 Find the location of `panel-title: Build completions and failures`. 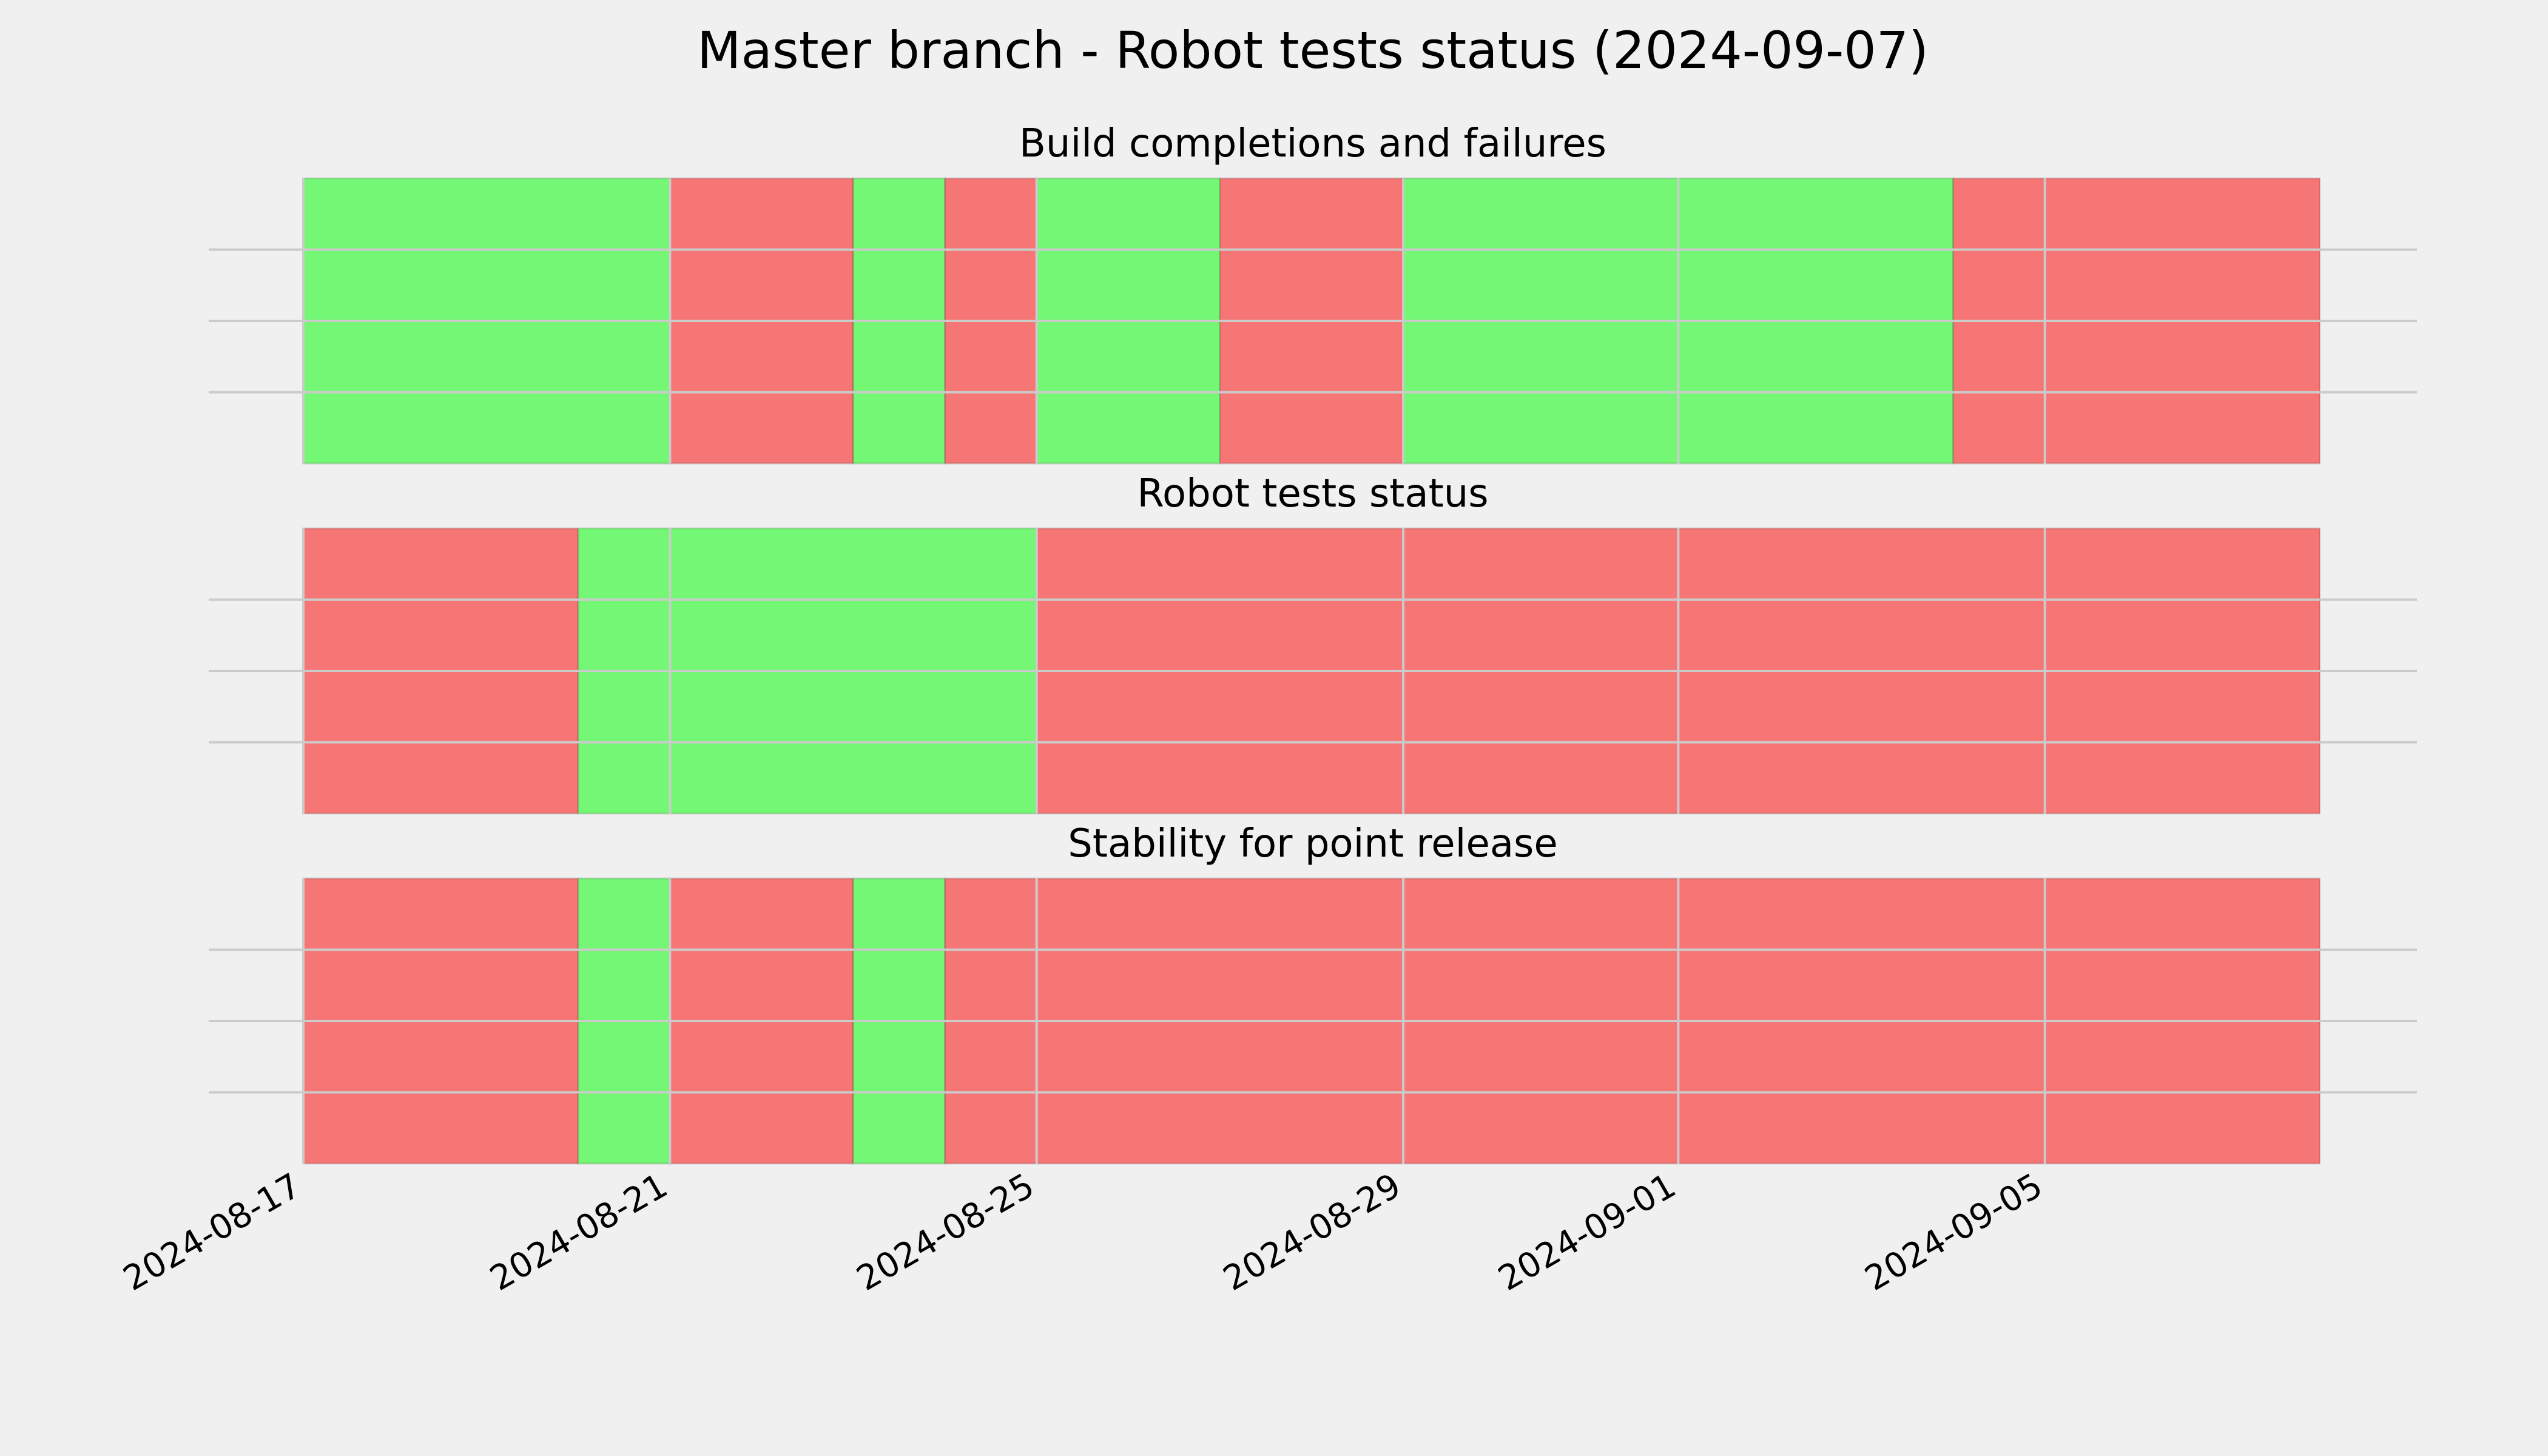

panel-title: Build completions and failures is located at coordinates (1312, 143).